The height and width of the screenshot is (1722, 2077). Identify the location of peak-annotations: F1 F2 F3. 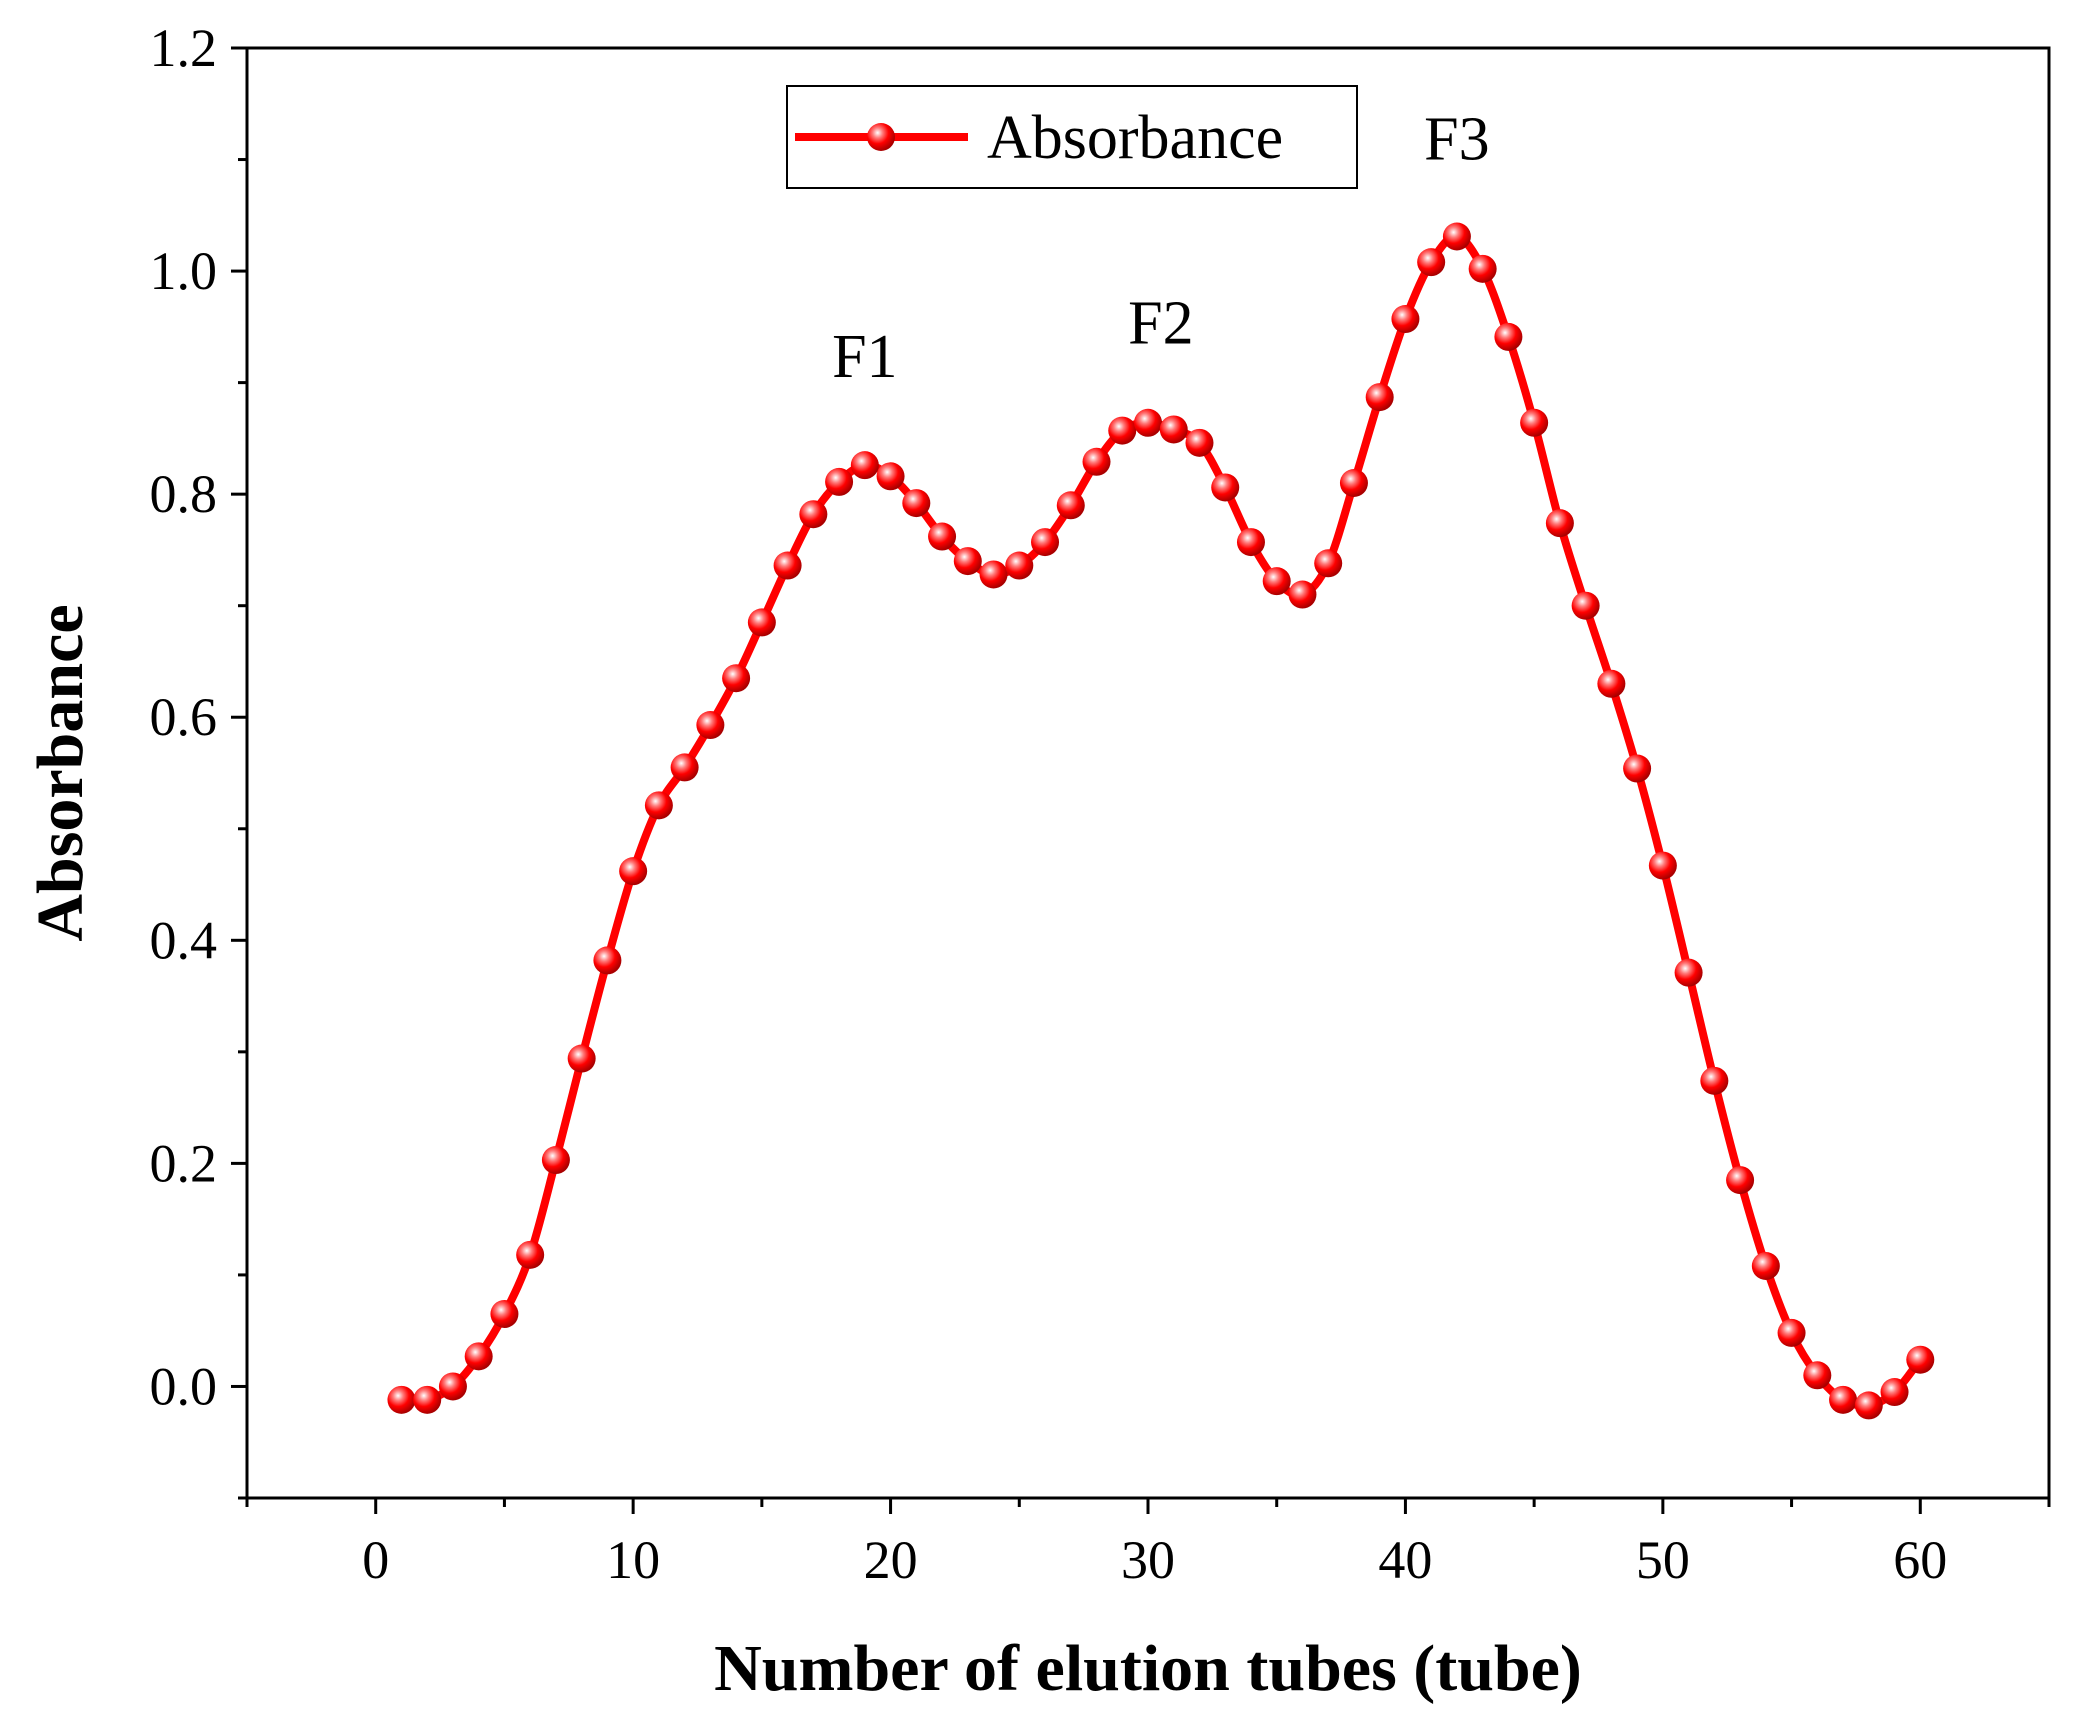
(1161, 248).